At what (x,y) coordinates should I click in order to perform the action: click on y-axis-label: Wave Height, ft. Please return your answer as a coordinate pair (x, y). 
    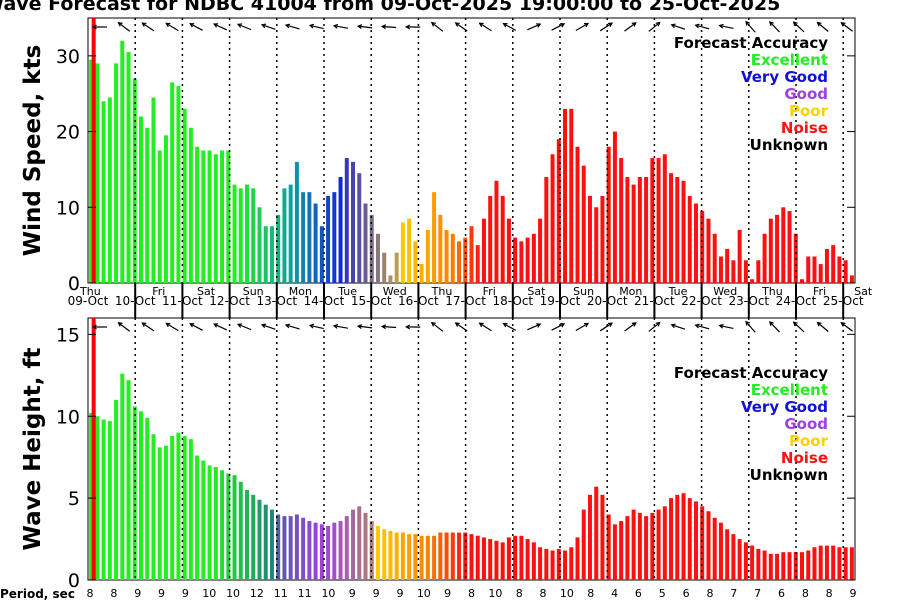
    Looking at the image, I should click on (33, 449).